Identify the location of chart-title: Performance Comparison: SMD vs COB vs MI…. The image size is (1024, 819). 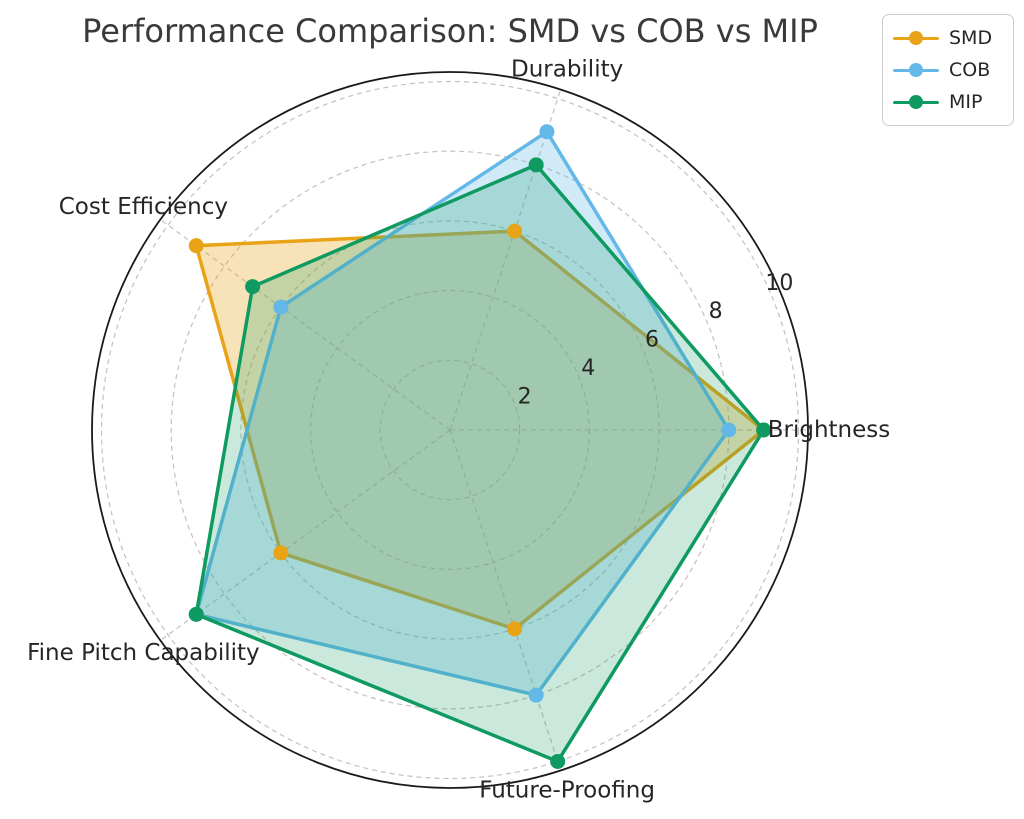
(450, 31).